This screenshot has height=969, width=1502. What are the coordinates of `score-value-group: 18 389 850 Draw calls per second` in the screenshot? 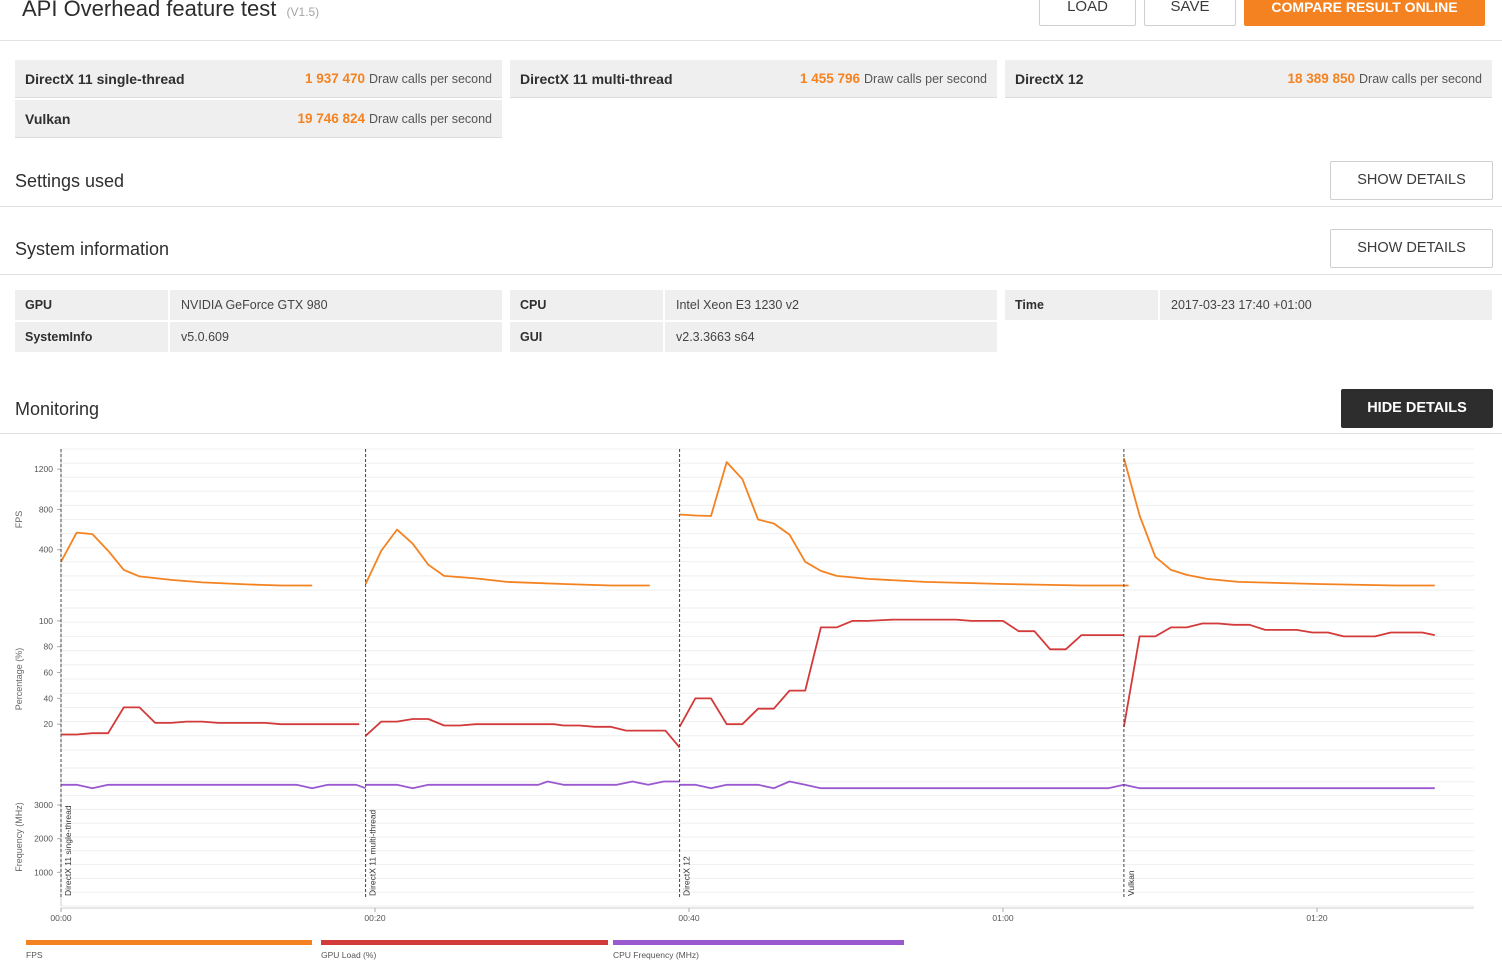 It's located at (1384, 78).